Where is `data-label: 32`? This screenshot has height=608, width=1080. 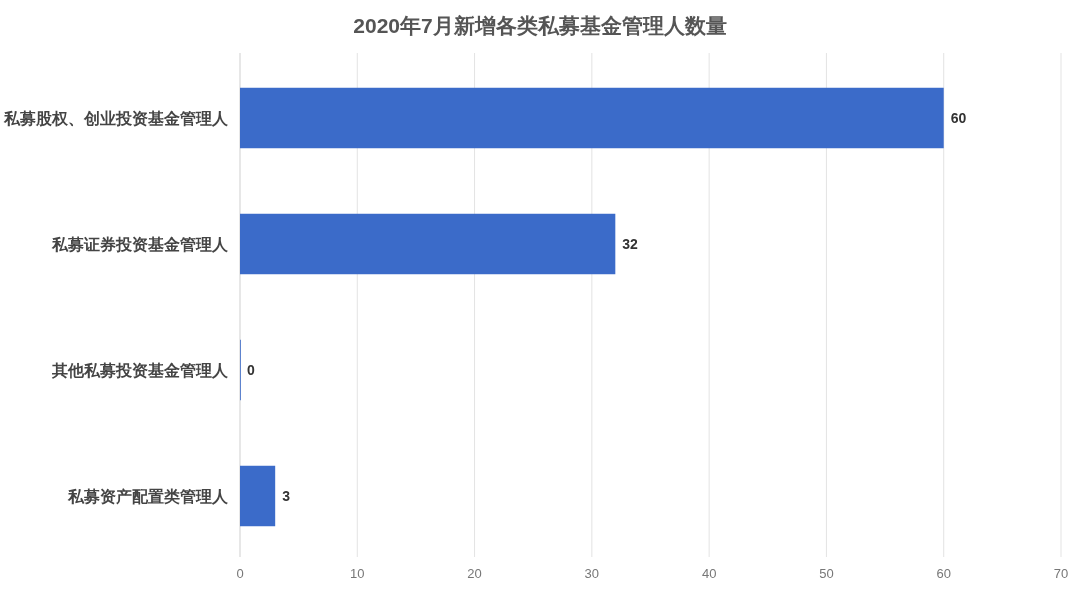 data-label: 32 is located at coordinates (630, 244).